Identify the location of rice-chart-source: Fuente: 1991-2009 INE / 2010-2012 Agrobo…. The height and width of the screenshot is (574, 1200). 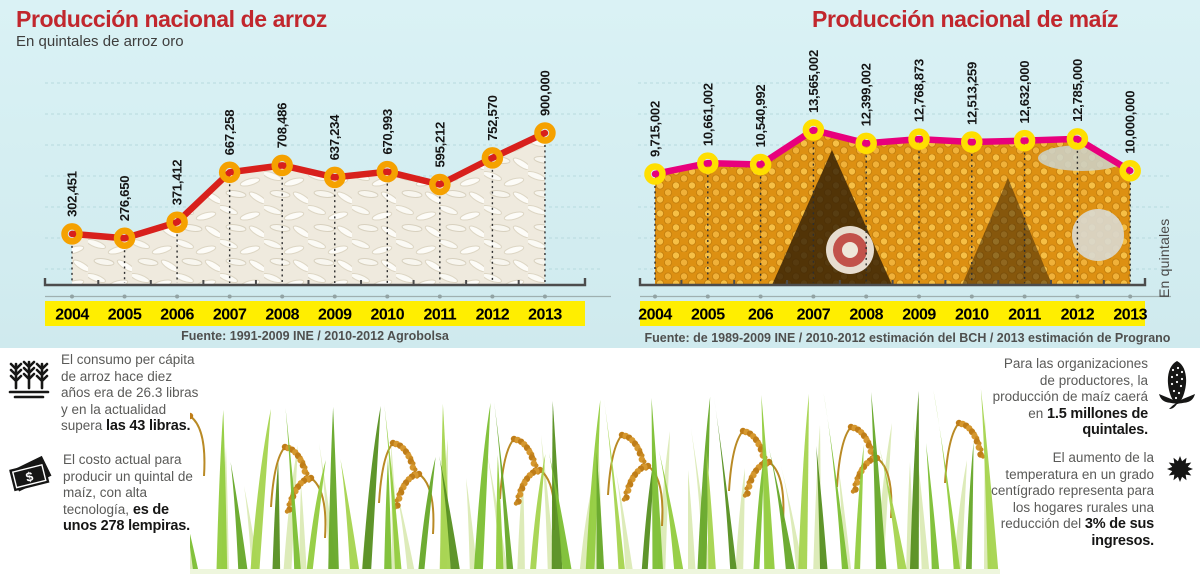
(315, 336).